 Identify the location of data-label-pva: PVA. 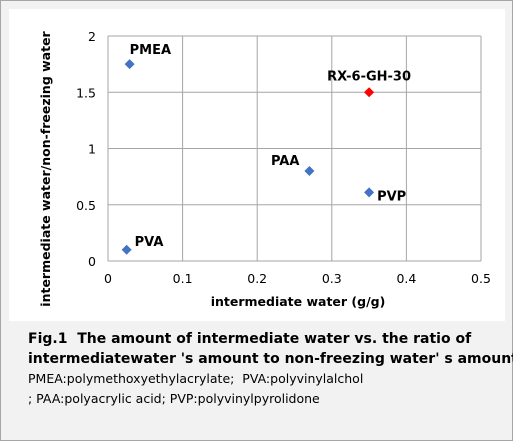
(149, 242).